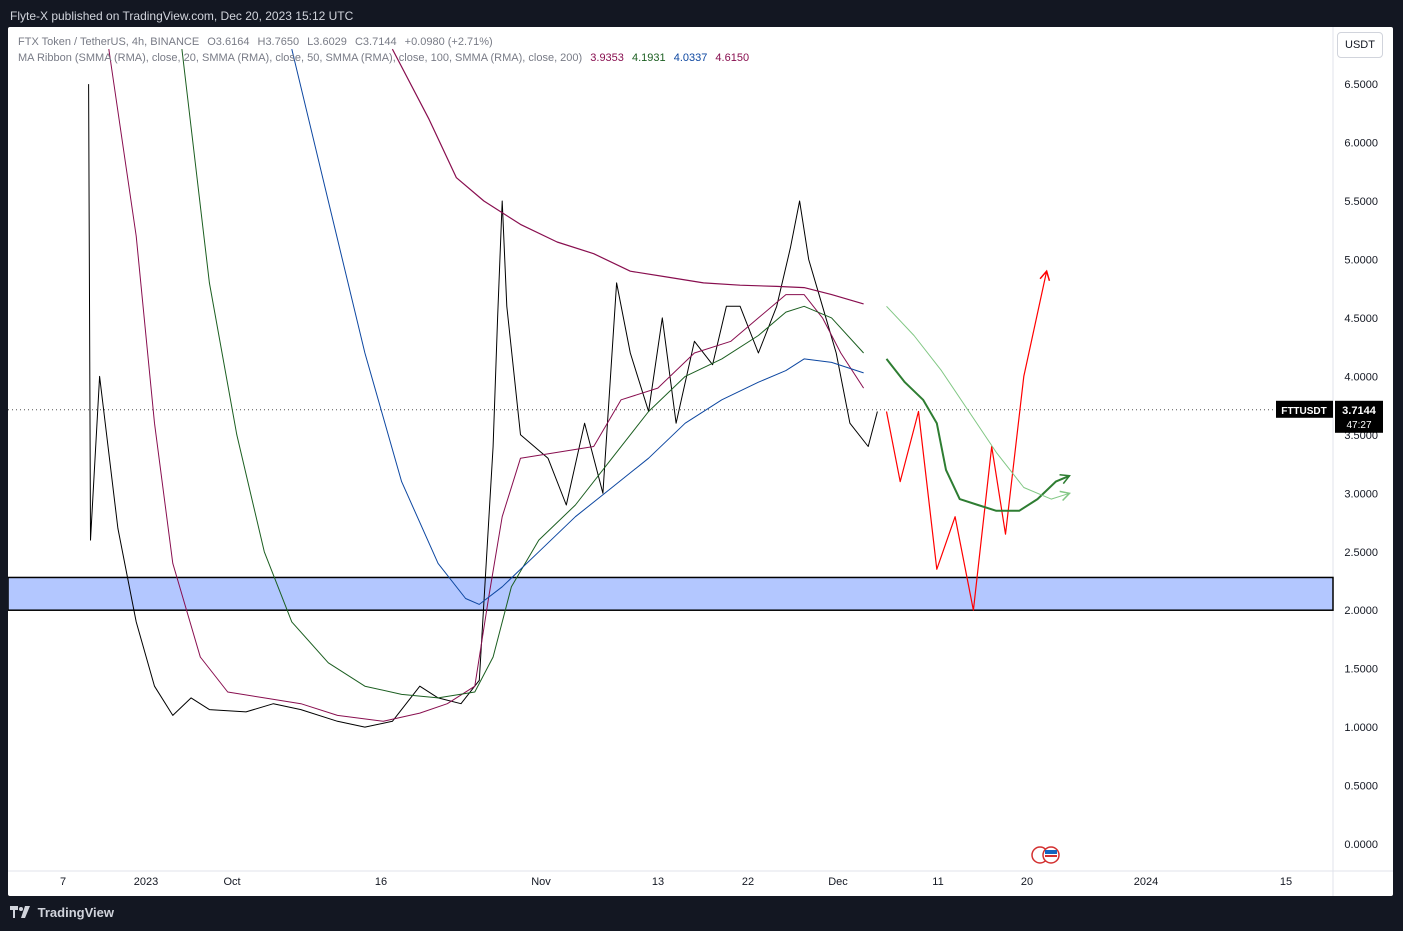  Describe the element at coordinates (1359, 411) in the screenshot. I see `price-tag-value: 3.7144` at that location.